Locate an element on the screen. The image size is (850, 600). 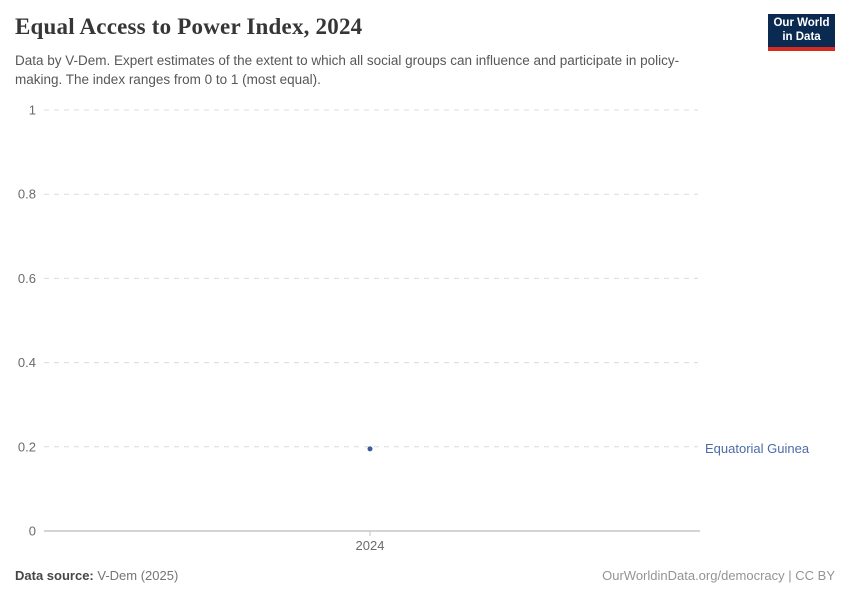
footer-license-link: OurWorldinData.org/democracy | CC BY is located at coordinates (718, 575).